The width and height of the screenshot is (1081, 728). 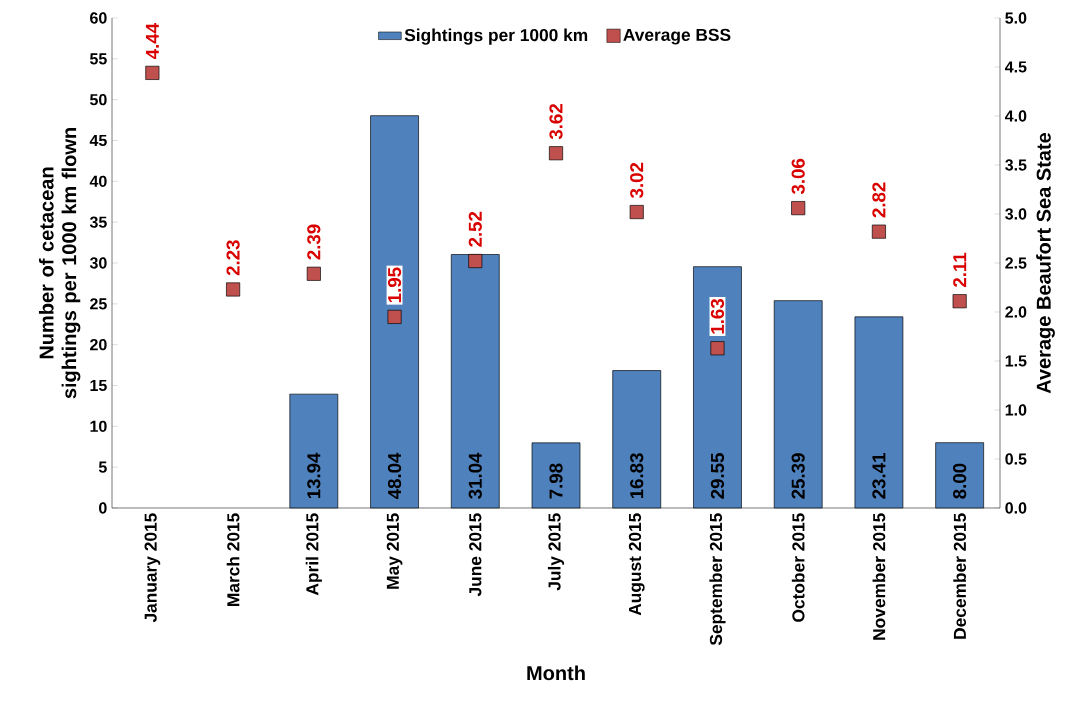 I want to click on x-tick-label: June 2015, so click(x=475, y=555).